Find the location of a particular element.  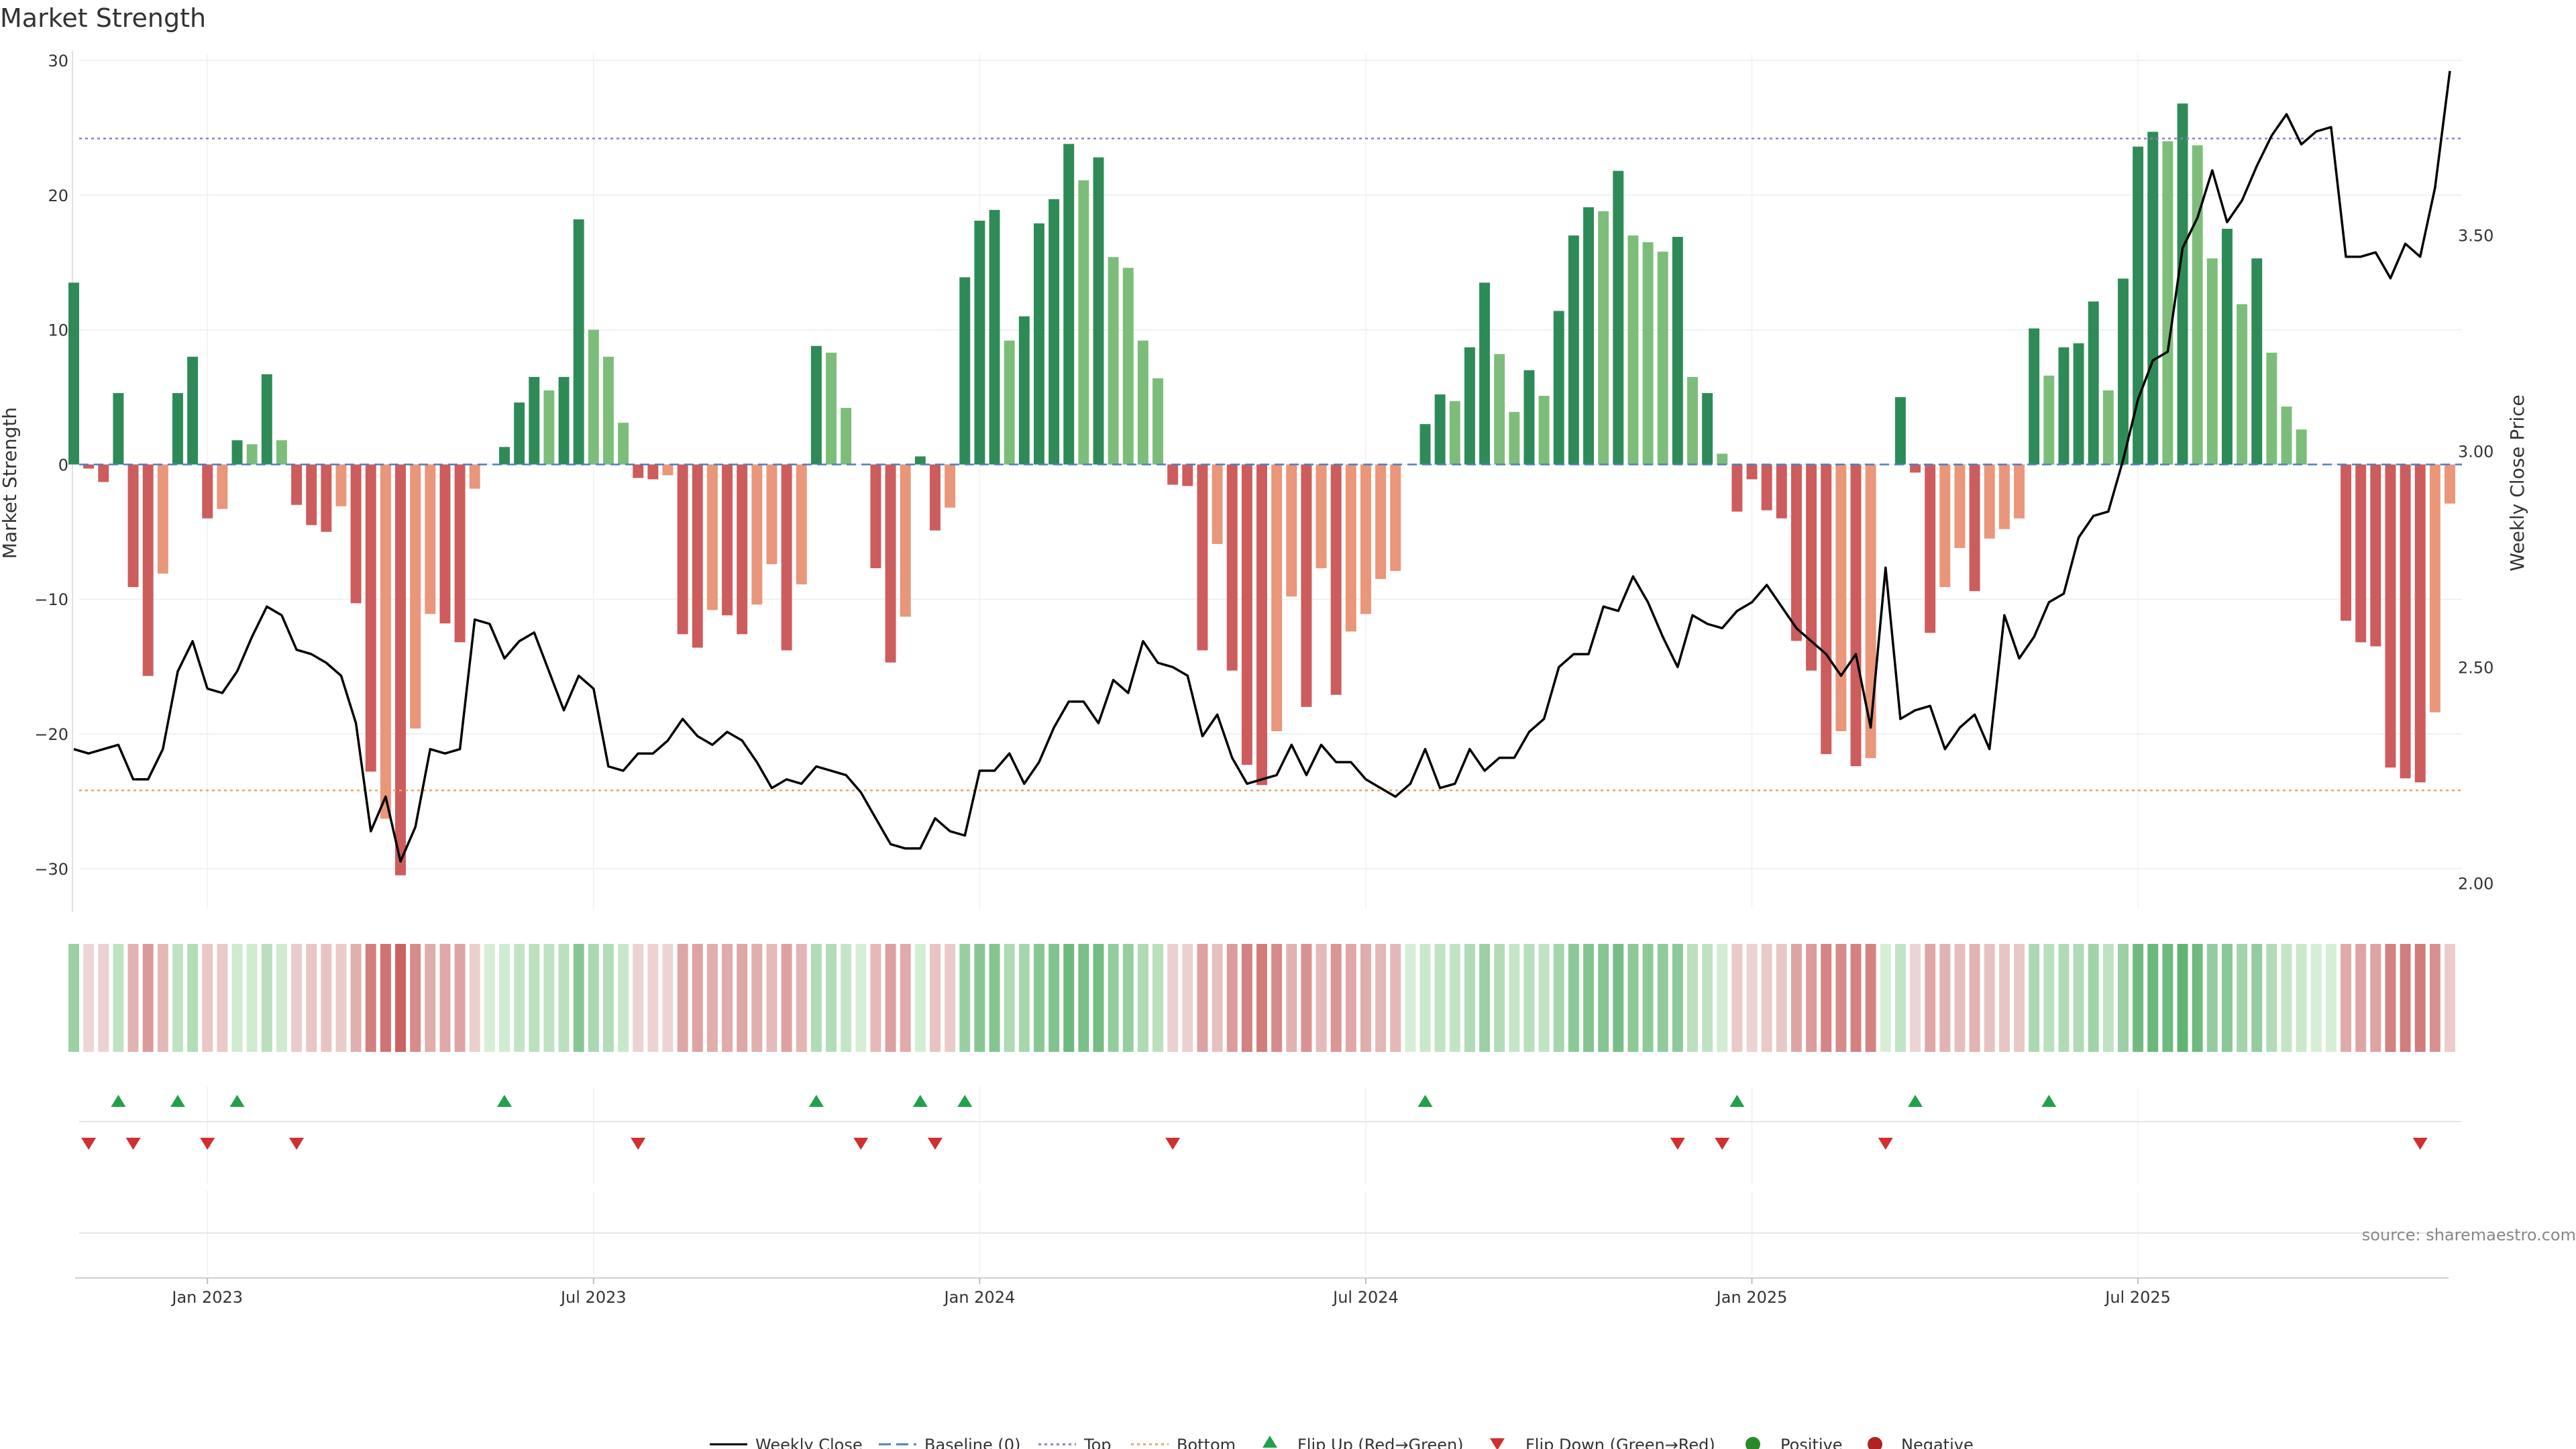

legend-top: Top is located at coordinates (1097, 1442).